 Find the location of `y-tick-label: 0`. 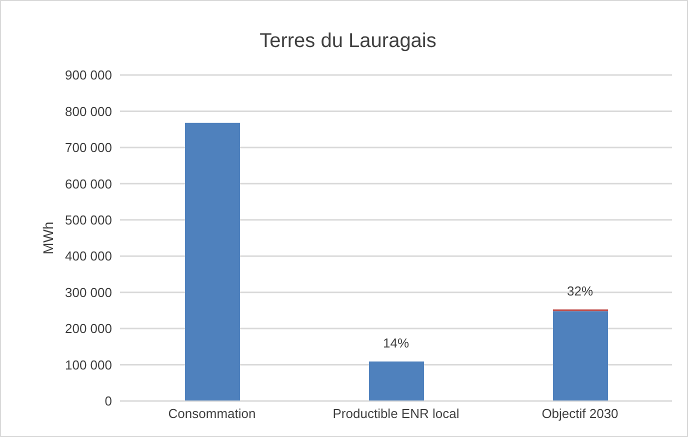

y-tick-label: 0 is located at coordinates (108, 401).